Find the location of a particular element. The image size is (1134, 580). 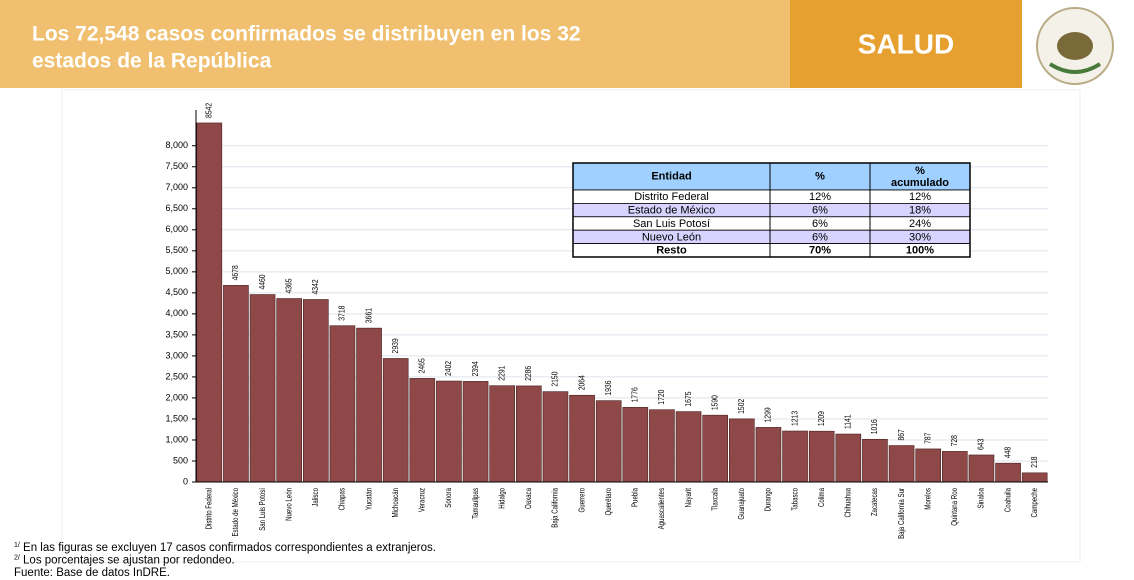

table-cell: Distrito Federal is located at coordinates (671, 197).